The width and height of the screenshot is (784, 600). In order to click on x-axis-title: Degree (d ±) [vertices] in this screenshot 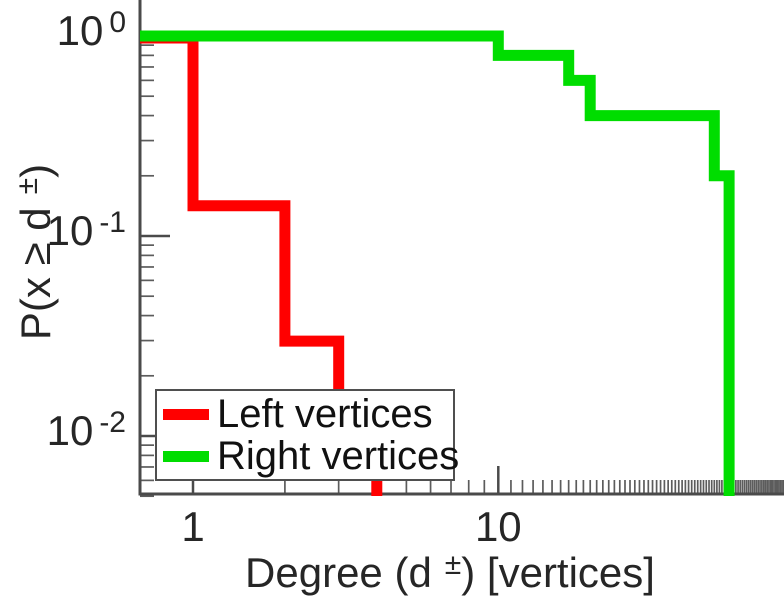, I will do `click(450, 572)`.